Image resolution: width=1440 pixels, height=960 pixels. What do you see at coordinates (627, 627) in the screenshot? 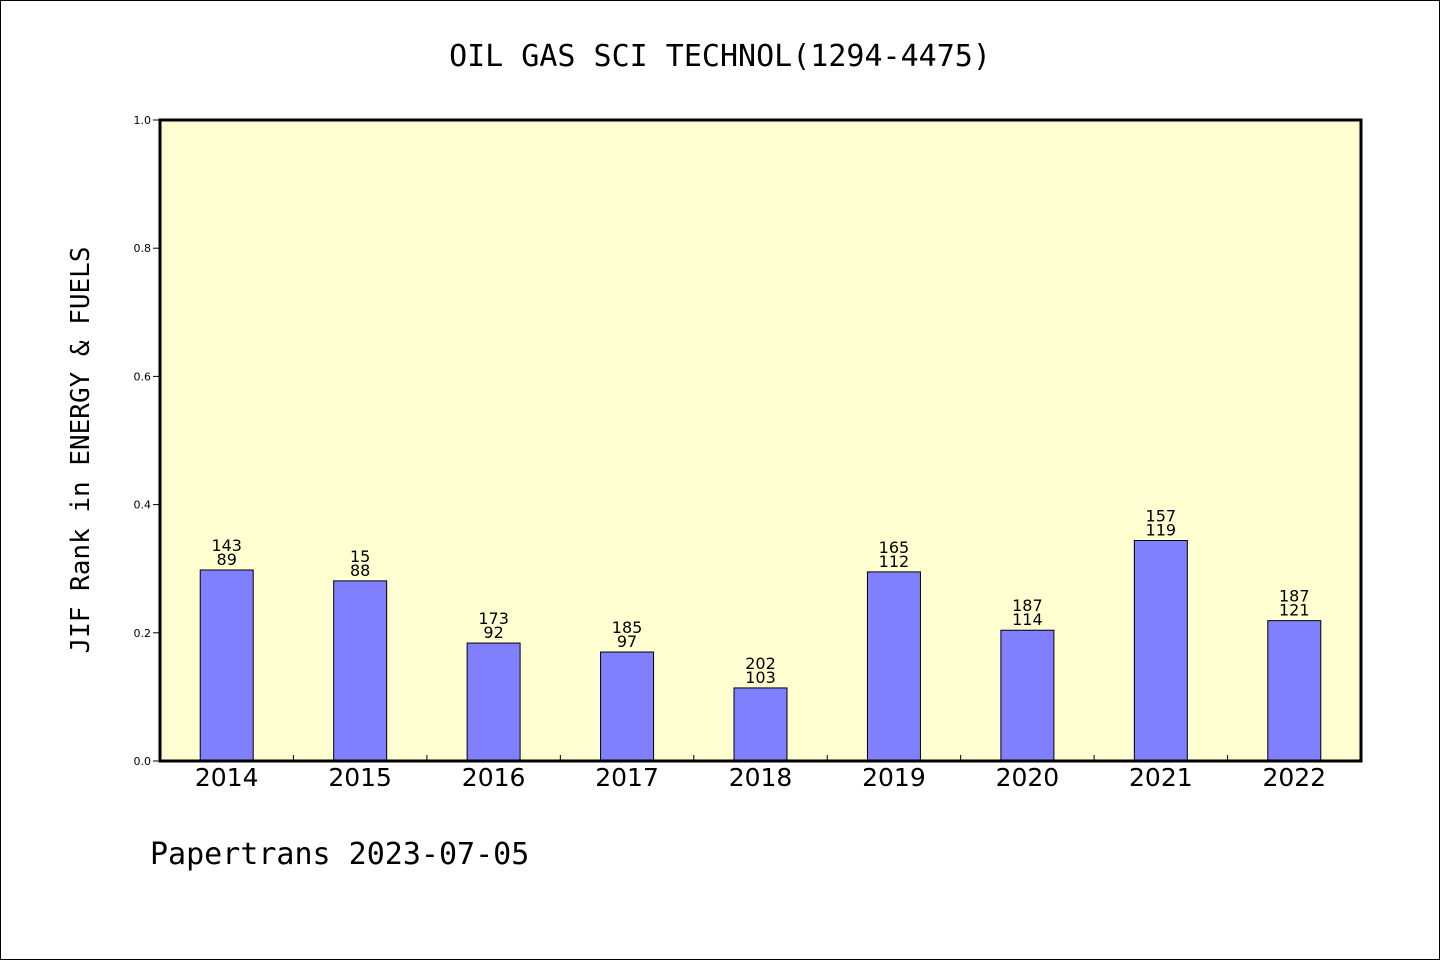
I see `bar-label-top: 185` at bounding box center [627, 627].